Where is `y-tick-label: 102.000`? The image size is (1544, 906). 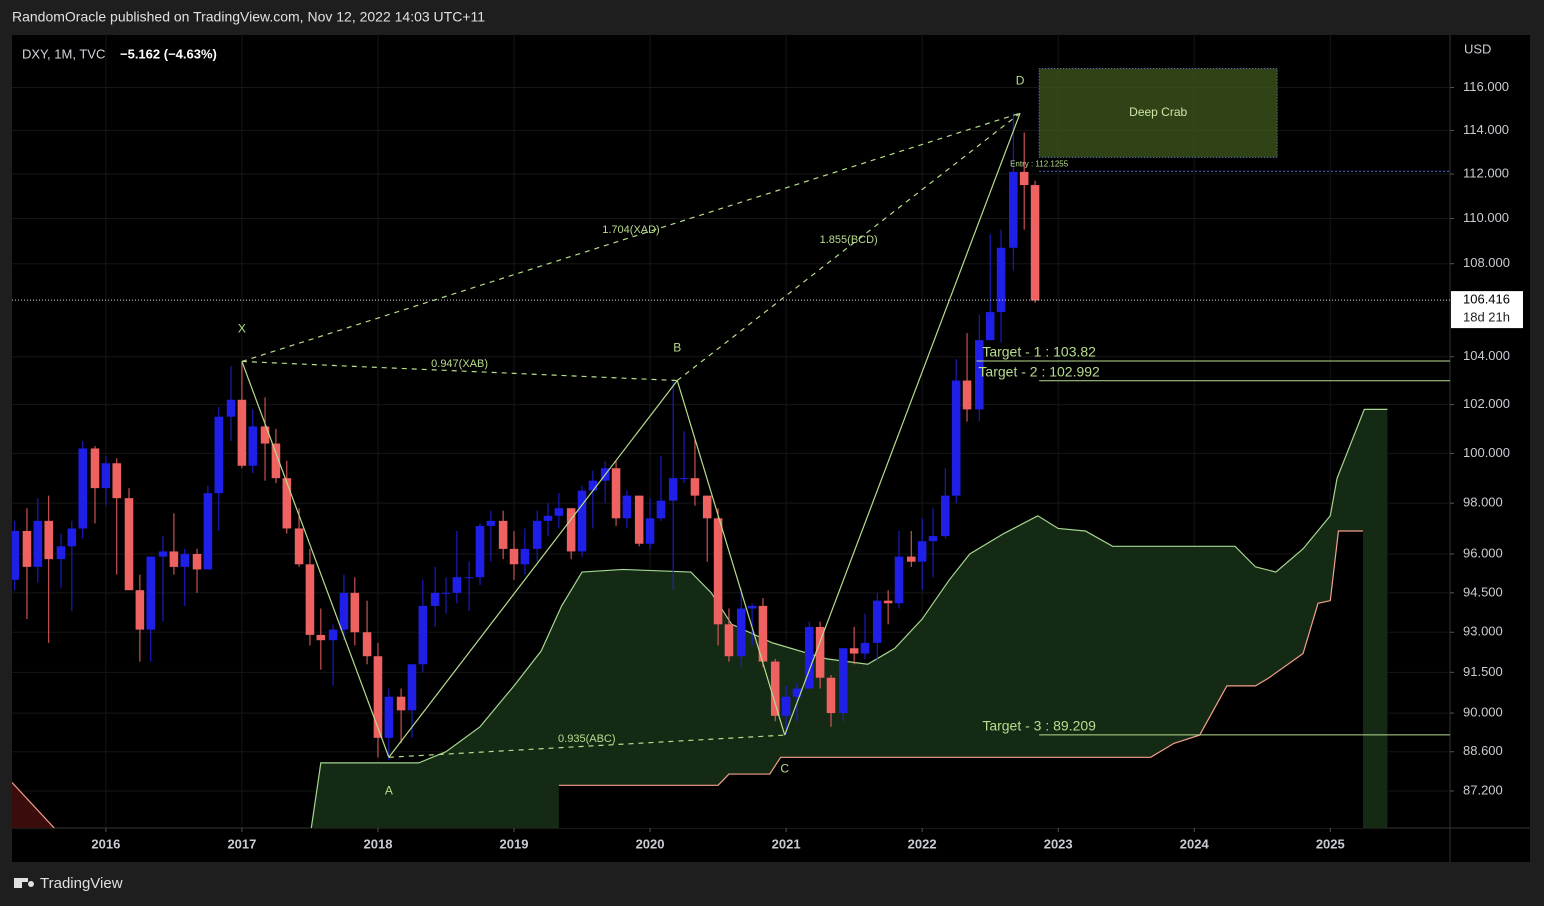 y-tick-label: 102.000 is located at coordinates (1486, 403).